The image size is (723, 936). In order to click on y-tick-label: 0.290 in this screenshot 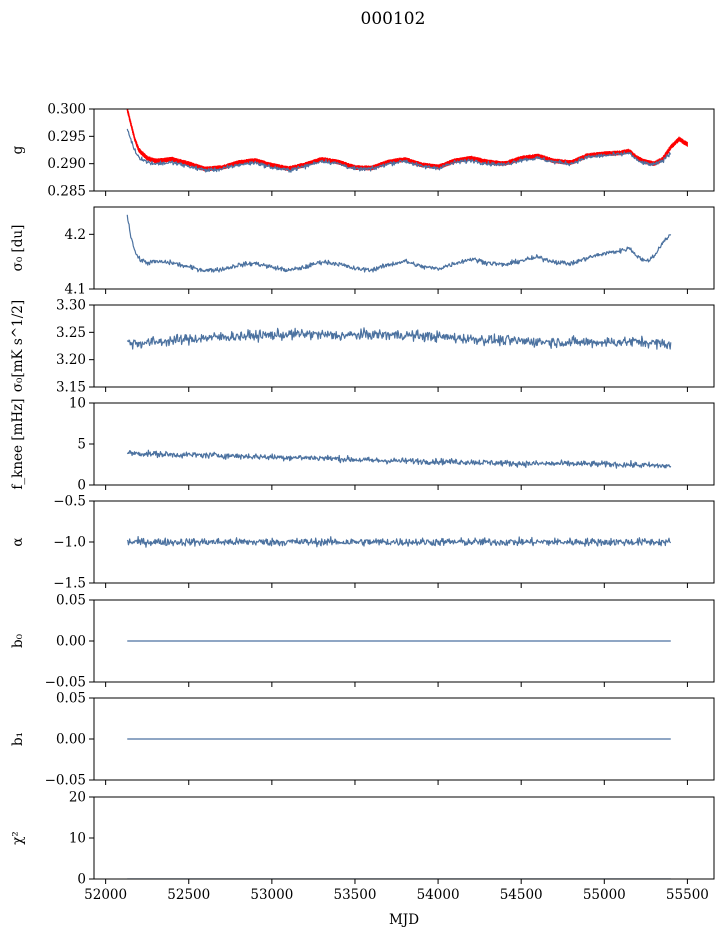, I will do `click(66, 164)`.